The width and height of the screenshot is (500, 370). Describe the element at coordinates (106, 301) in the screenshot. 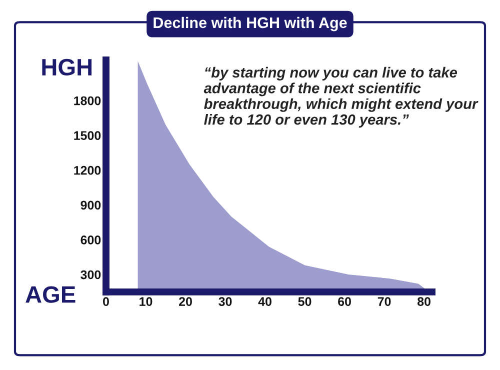

I see `x-tick-label: 0` at that location.